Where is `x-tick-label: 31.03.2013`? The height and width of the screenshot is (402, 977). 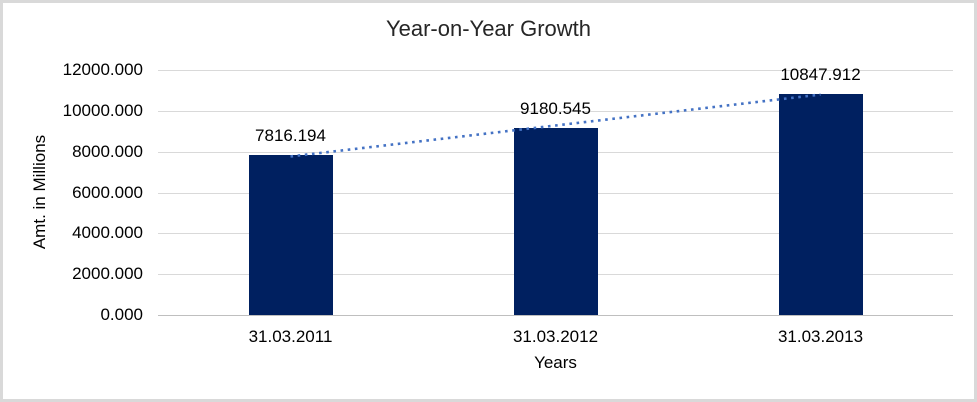 x-tick-label: 31.03.2013 is located at coordinates (820, 336).